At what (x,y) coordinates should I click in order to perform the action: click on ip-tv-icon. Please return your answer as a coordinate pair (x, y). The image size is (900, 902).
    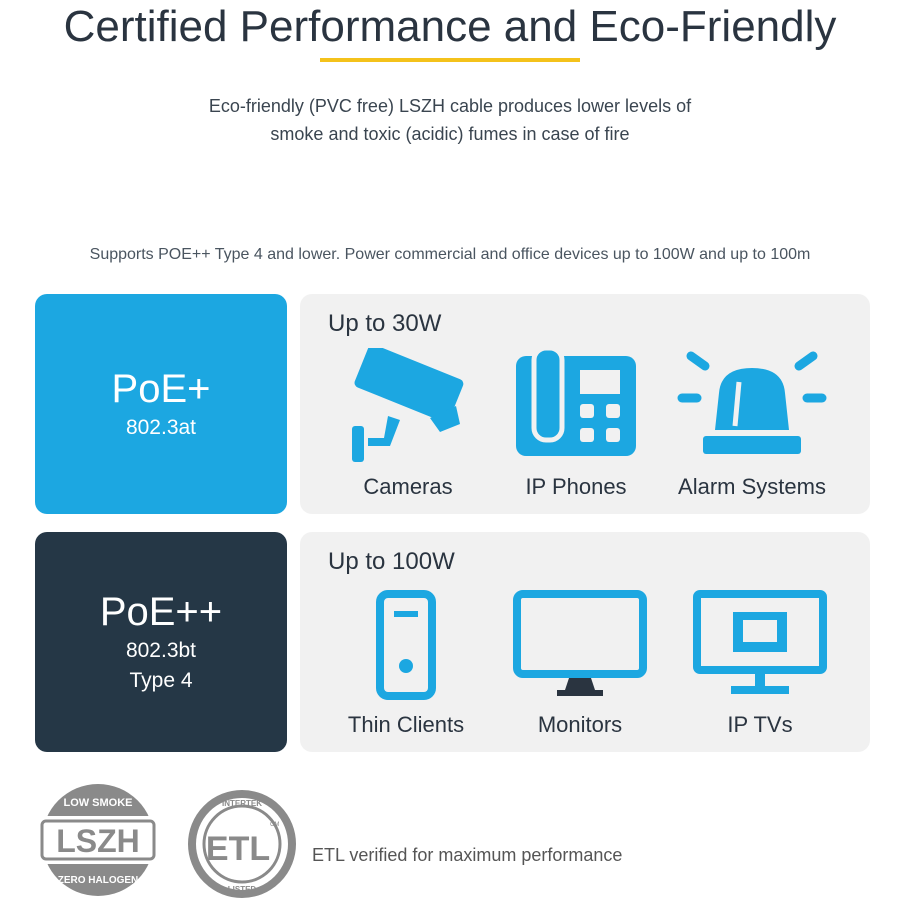
    Looking at the image, I should click on (760, 642).